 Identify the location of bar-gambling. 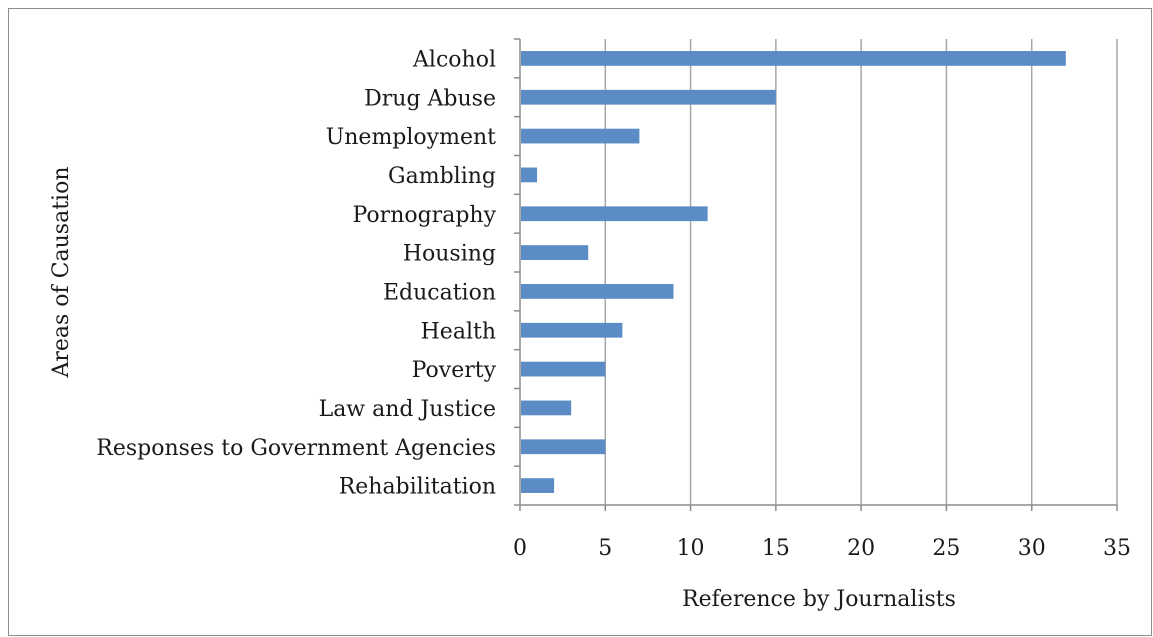
(529, 175).